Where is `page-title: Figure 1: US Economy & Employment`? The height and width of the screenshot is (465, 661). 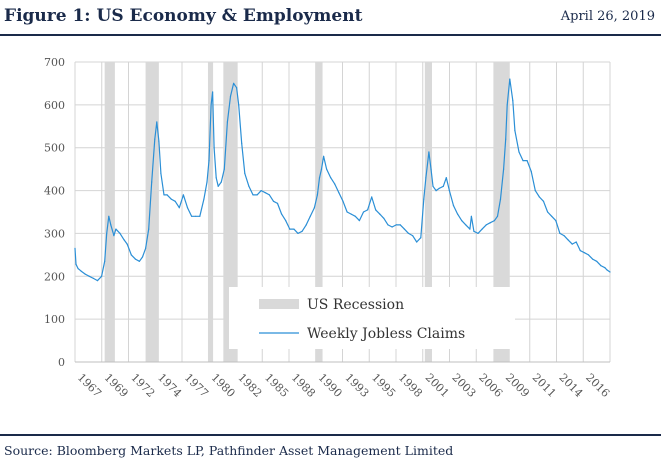 page-title: Figure 1: US Economy & Employment is located at coordinates (183, 16).